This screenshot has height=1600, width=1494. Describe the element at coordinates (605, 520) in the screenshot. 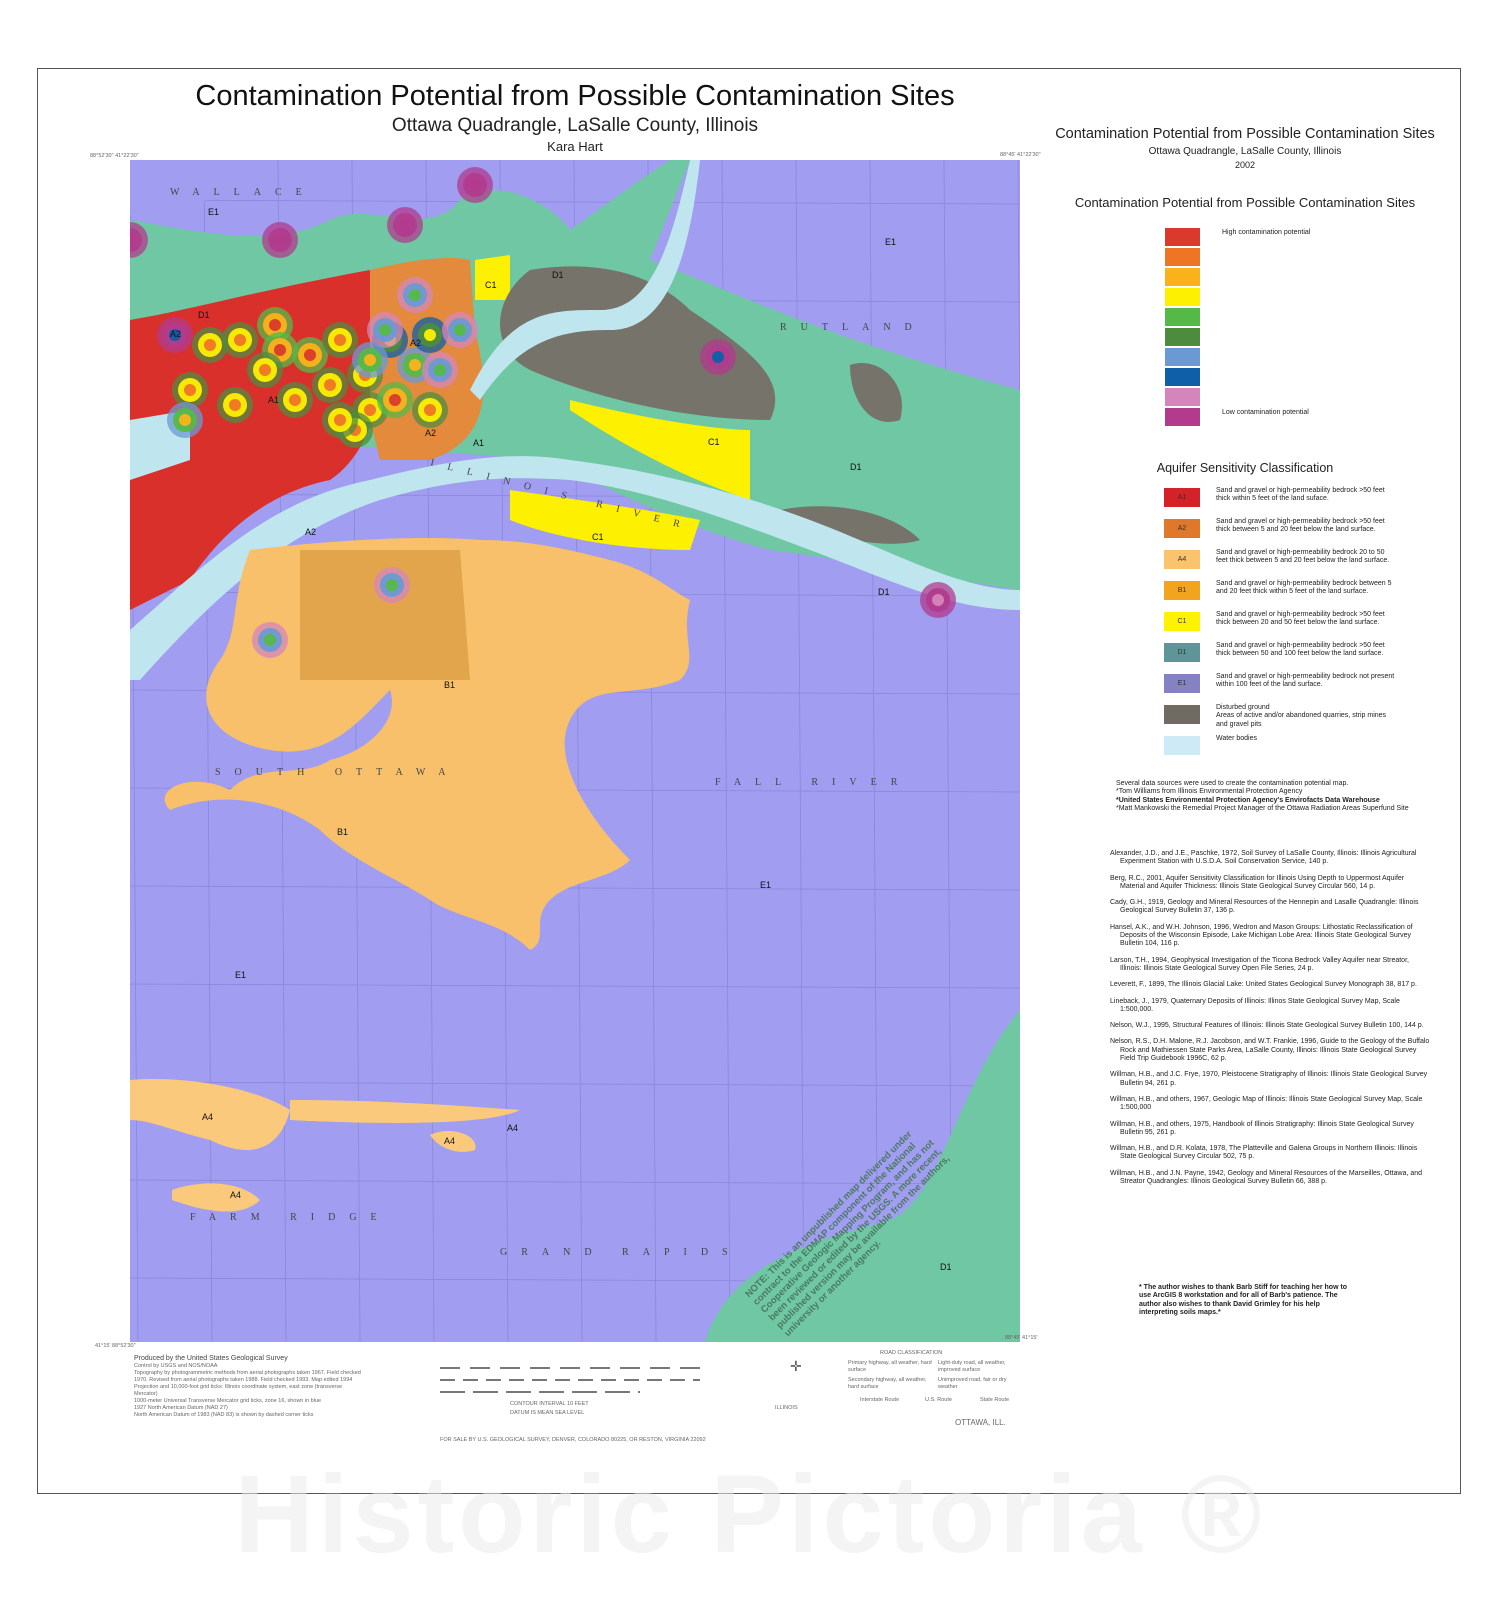

I see `c1-region-south` at that location.